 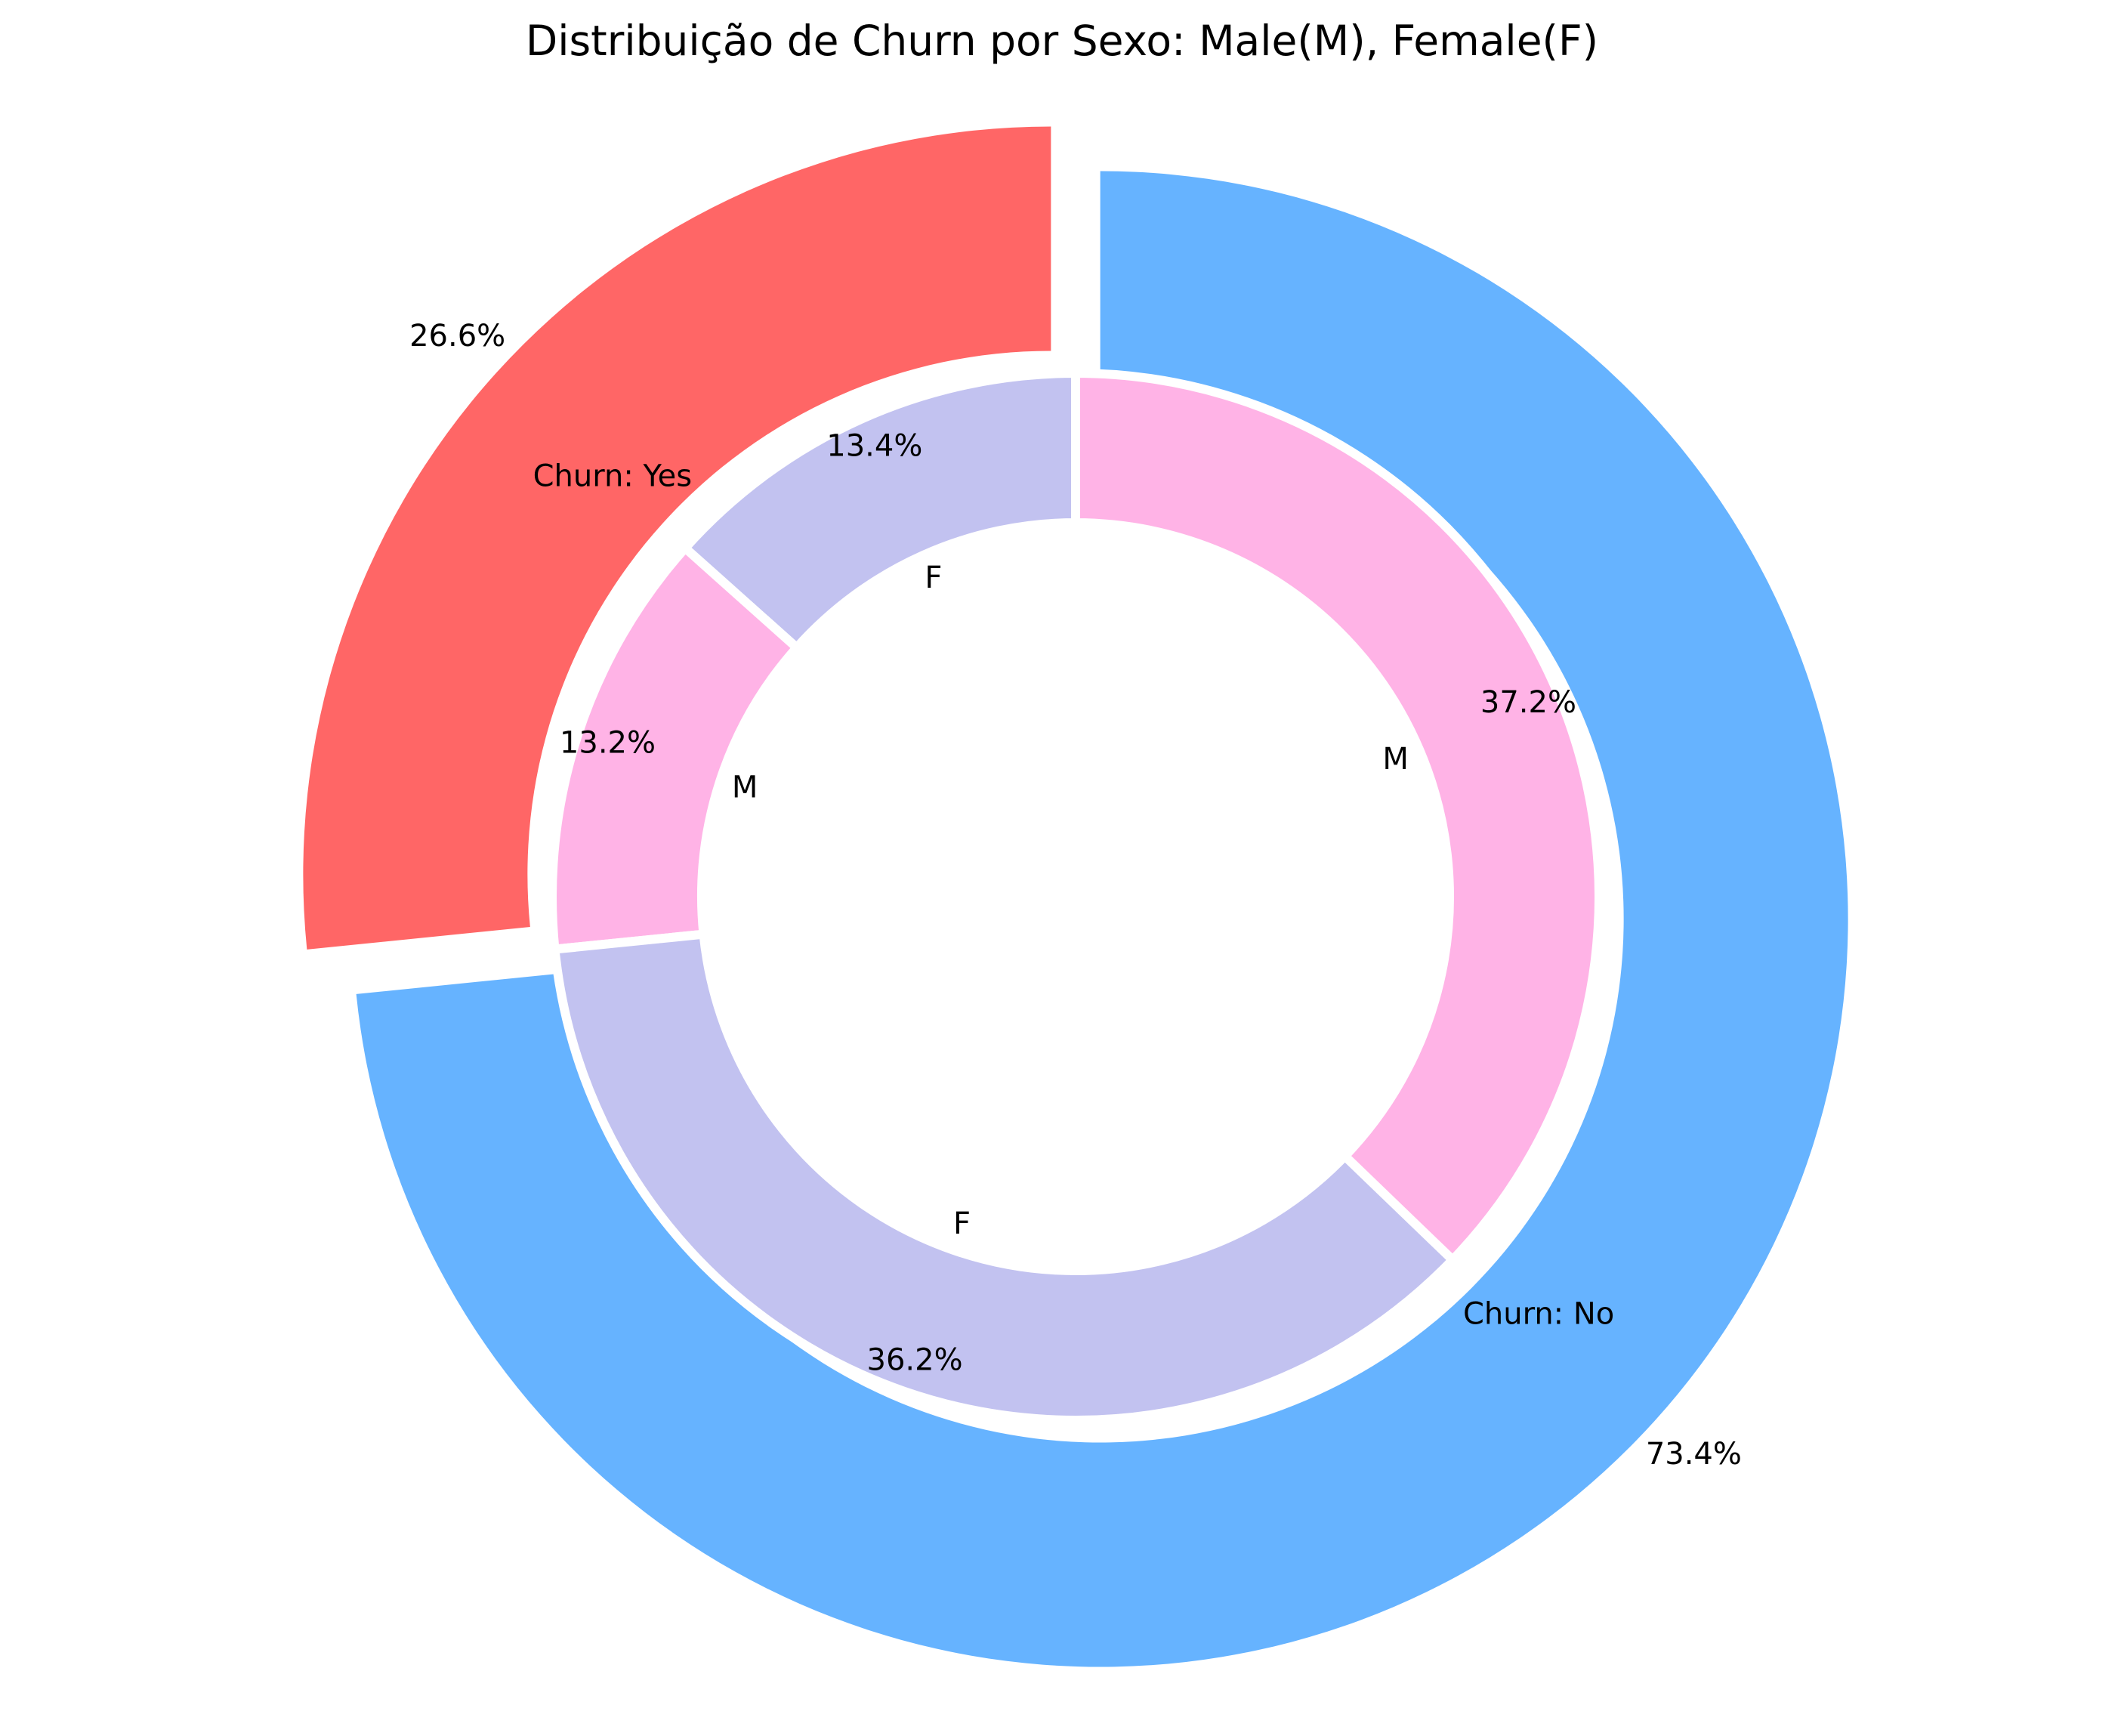 What do you see at coordinates (874, 445) in the screenshot?
I see `inner-pct-label: 13.4%` at bounding box center [874, 445].